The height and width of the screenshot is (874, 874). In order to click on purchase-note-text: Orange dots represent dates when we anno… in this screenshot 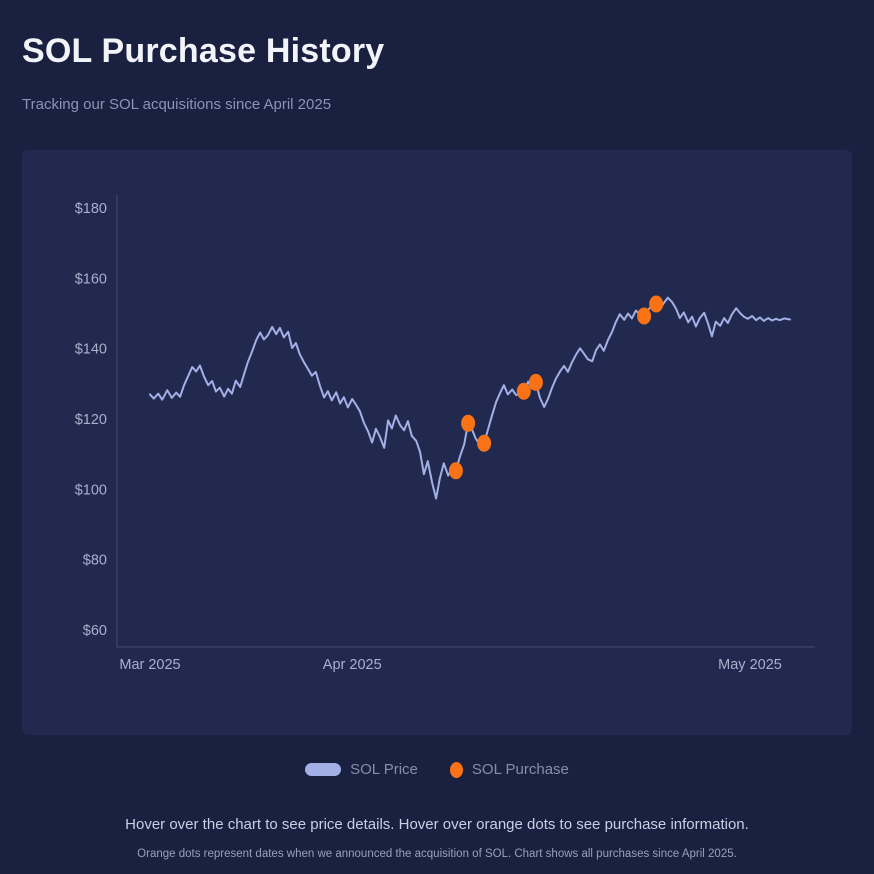, I will do `click(437, 854)`.